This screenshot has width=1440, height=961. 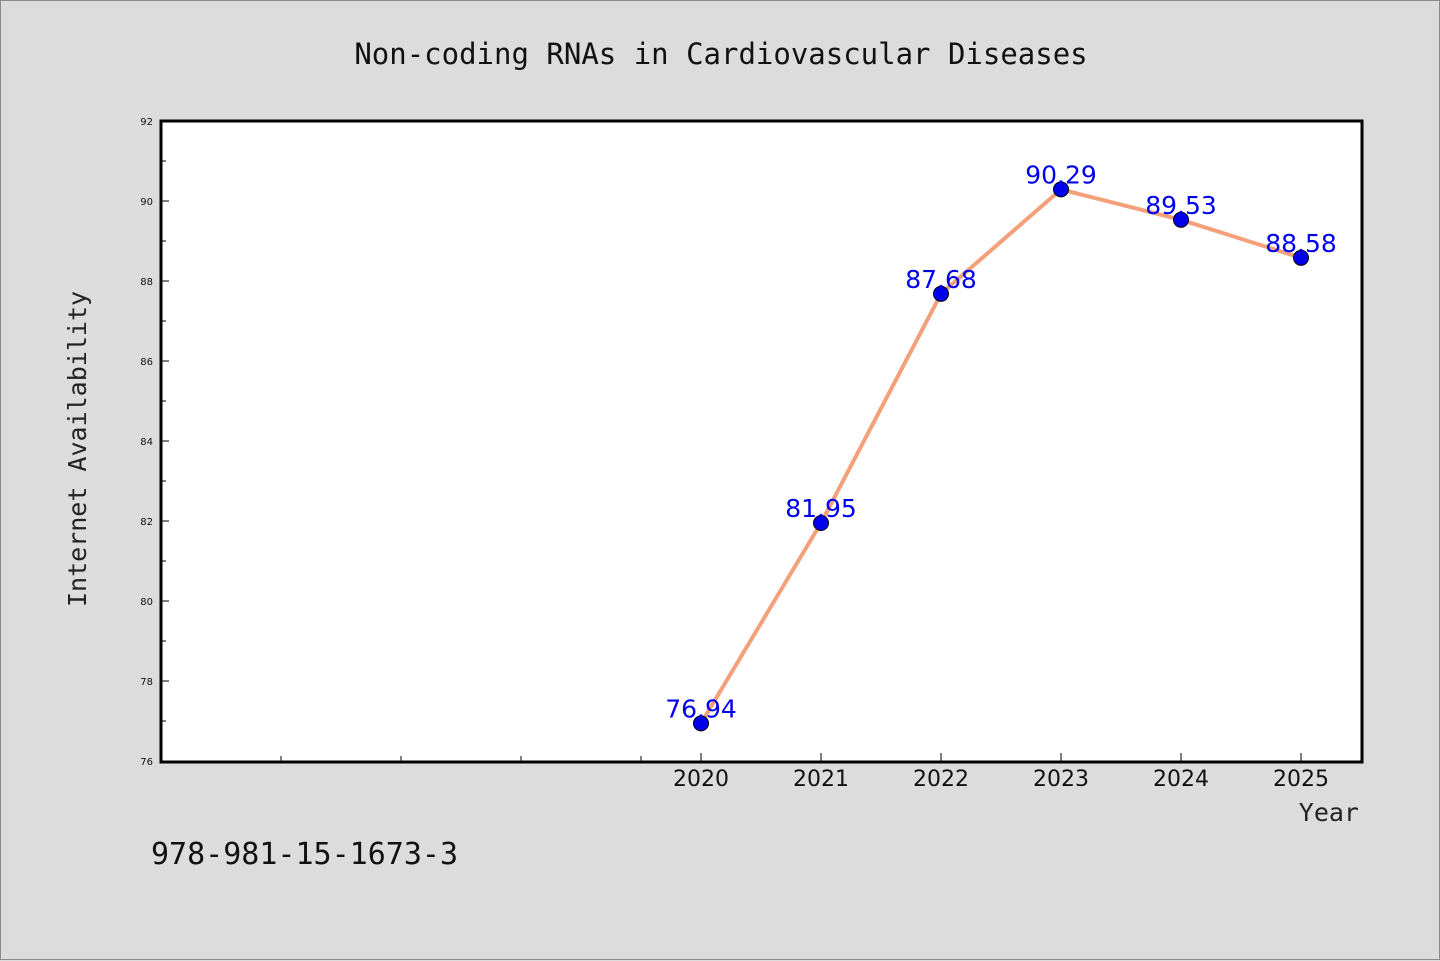 What do you see at coordinates (701, 779) in the screenshot?
I see `x-tick-label: 2020` at bounding box center [701, 779].